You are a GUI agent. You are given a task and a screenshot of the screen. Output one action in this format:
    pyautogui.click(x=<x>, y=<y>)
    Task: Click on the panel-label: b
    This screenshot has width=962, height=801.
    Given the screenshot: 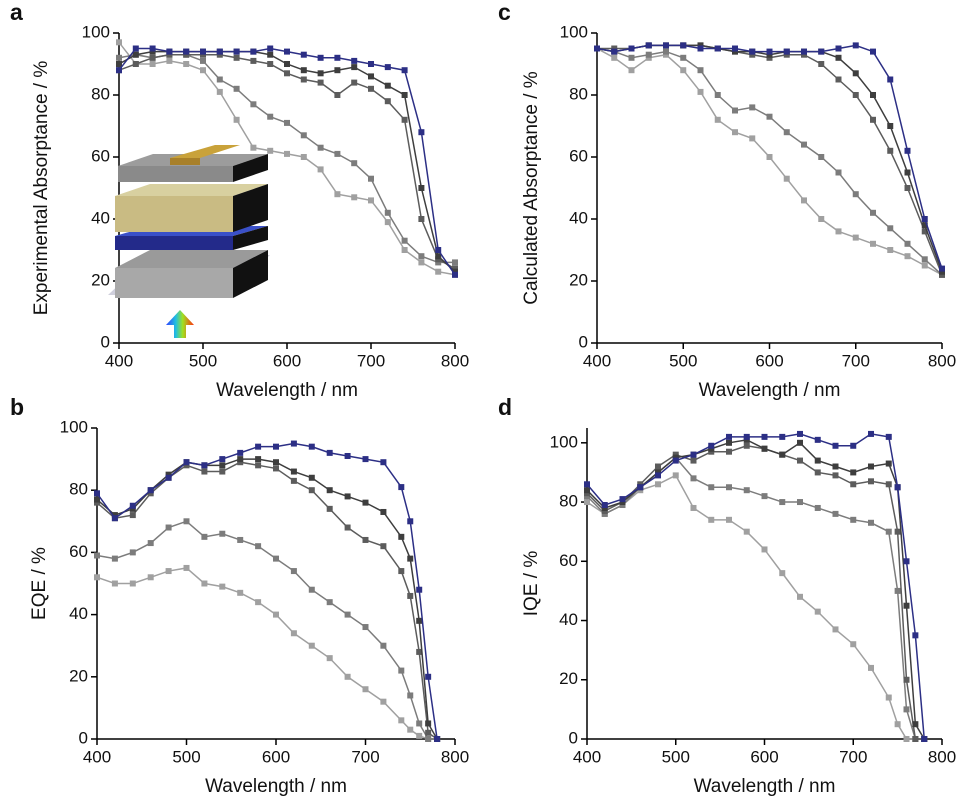 What is the action you would take?
    pyautogui.click(x=17, y=407)
    